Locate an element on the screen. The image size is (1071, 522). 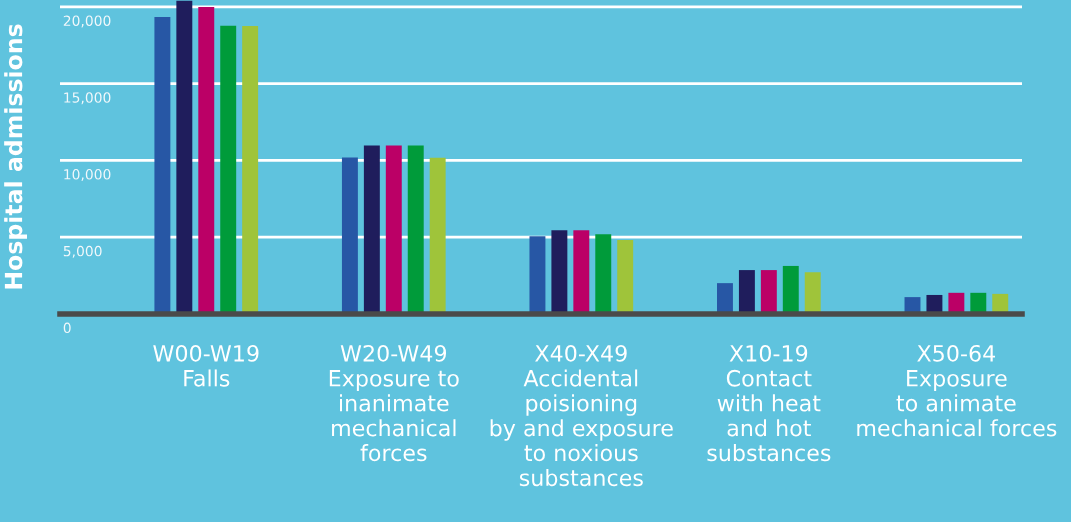
x-tick-label: W00-W19 Falls is located at coordinates (206, 365).